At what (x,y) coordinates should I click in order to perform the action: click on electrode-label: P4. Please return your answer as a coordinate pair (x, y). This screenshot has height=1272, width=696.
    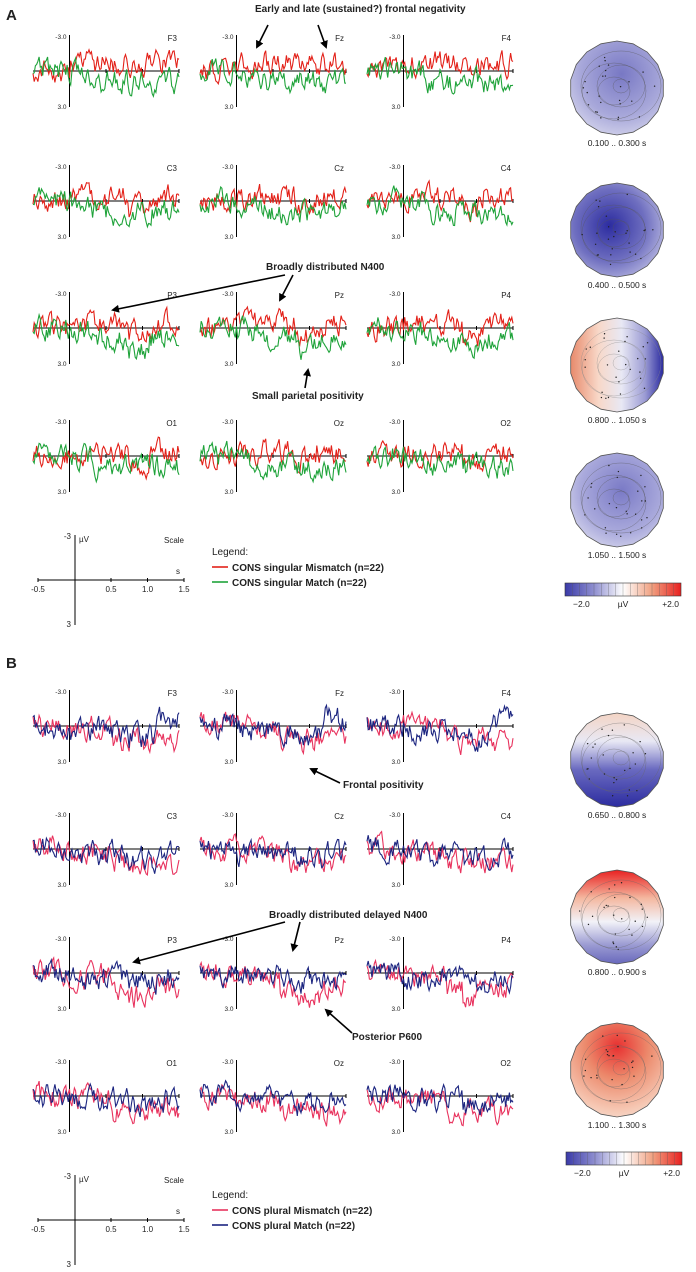
    Looking at the image, I should click on (506, 295).